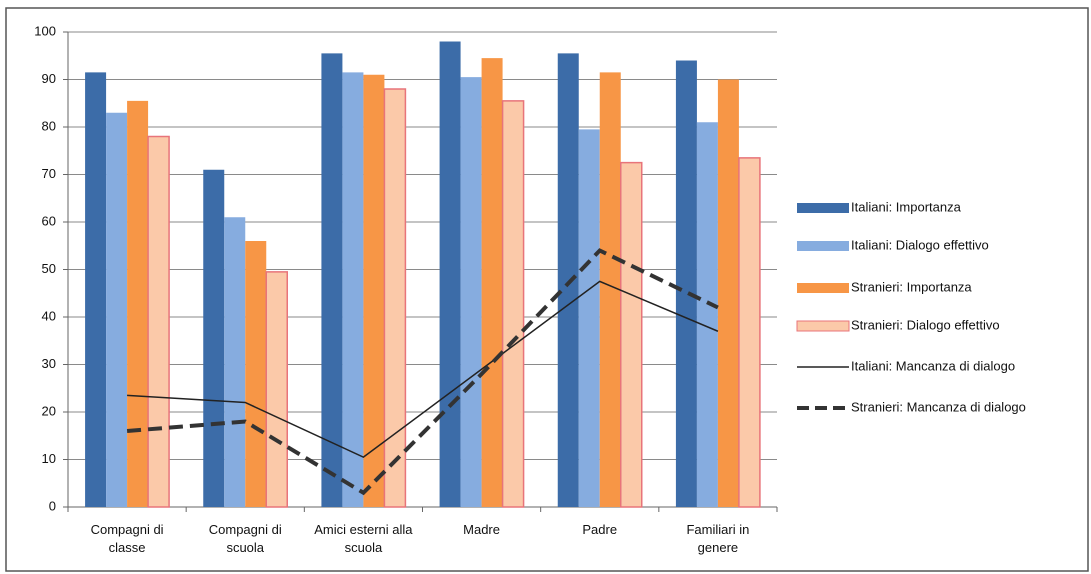 The height and width of the screenshot is (574, 1091). What do you see at coordinates (906, 206) in the screenshot?
I see `legend-label: Italiani: Importanza` at bounding box center [906, 206].